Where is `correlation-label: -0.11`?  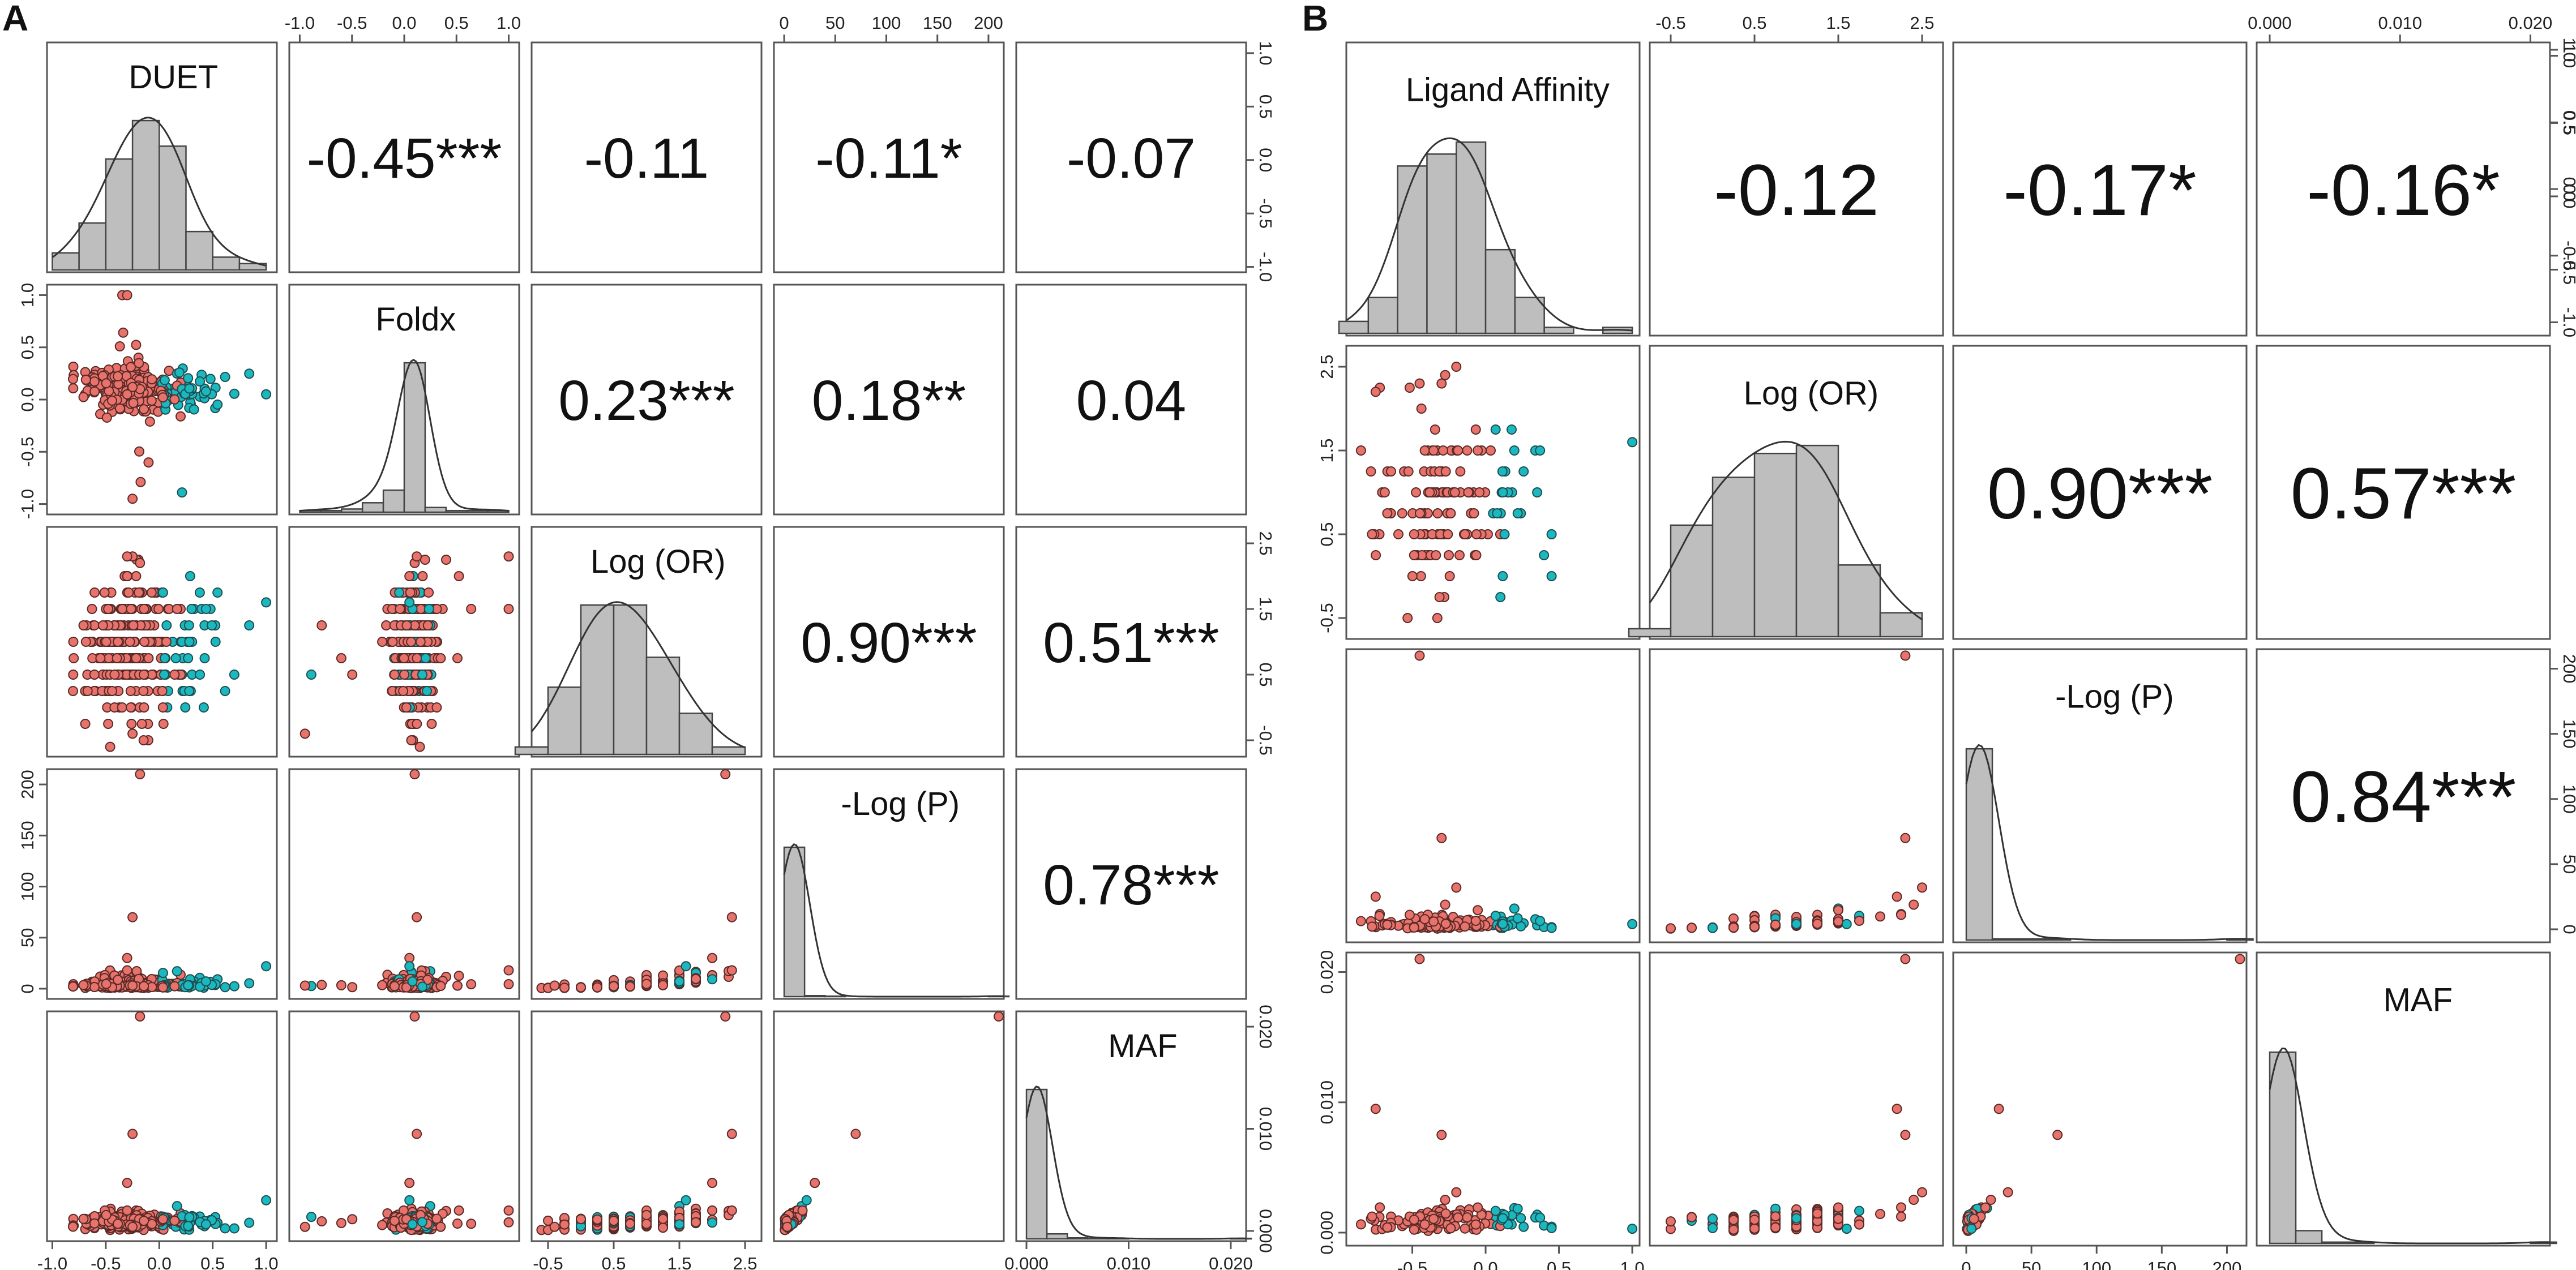 correlation-label: -0.11 is located at coordinates (646, 158).